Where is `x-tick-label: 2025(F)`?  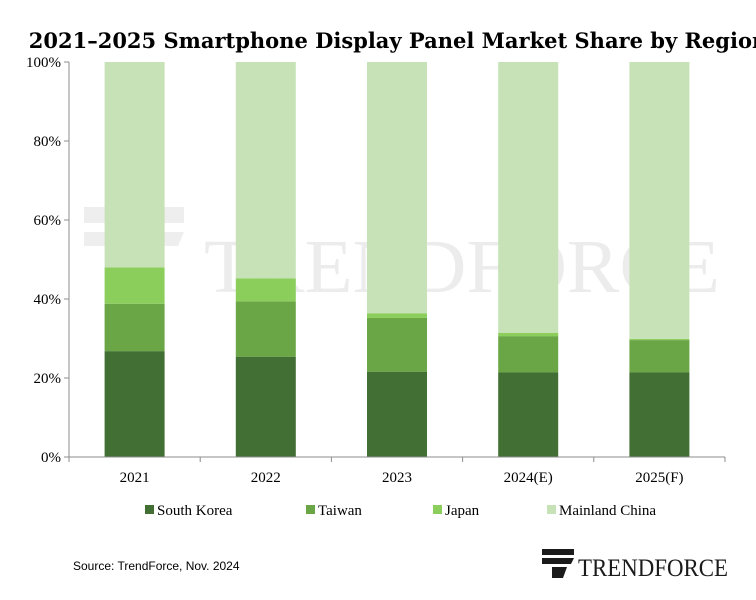 x-tick-label: 2025(F) is located at coordinates (659, 478).